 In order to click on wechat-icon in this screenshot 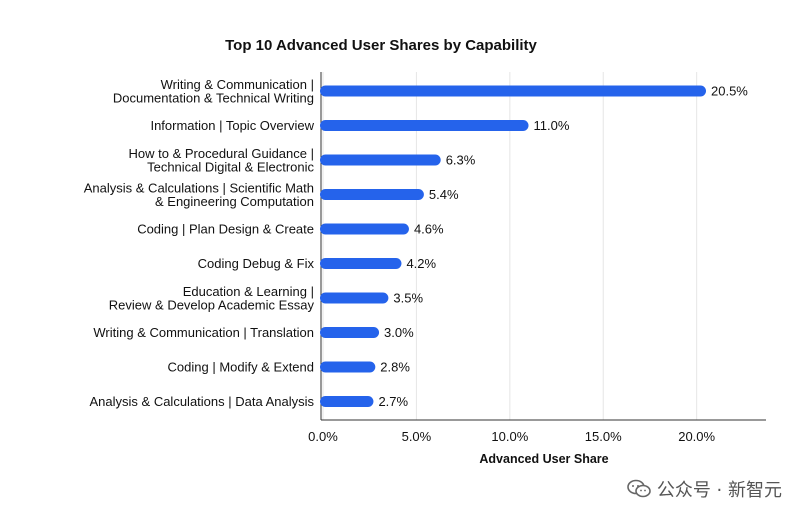, I will do `click(639, 489)`.